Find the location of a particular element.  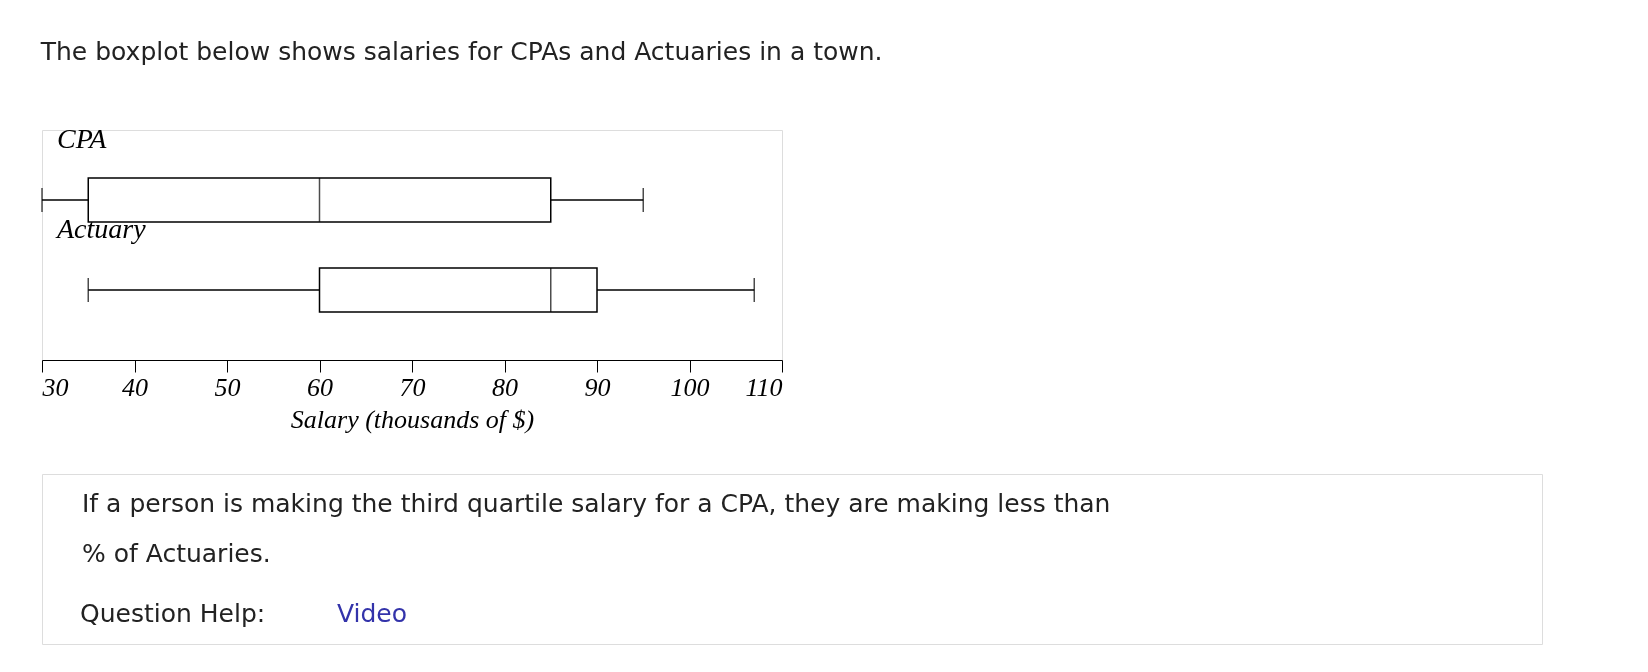

x-tick-label: 80 is located at coordinates (505, 387).